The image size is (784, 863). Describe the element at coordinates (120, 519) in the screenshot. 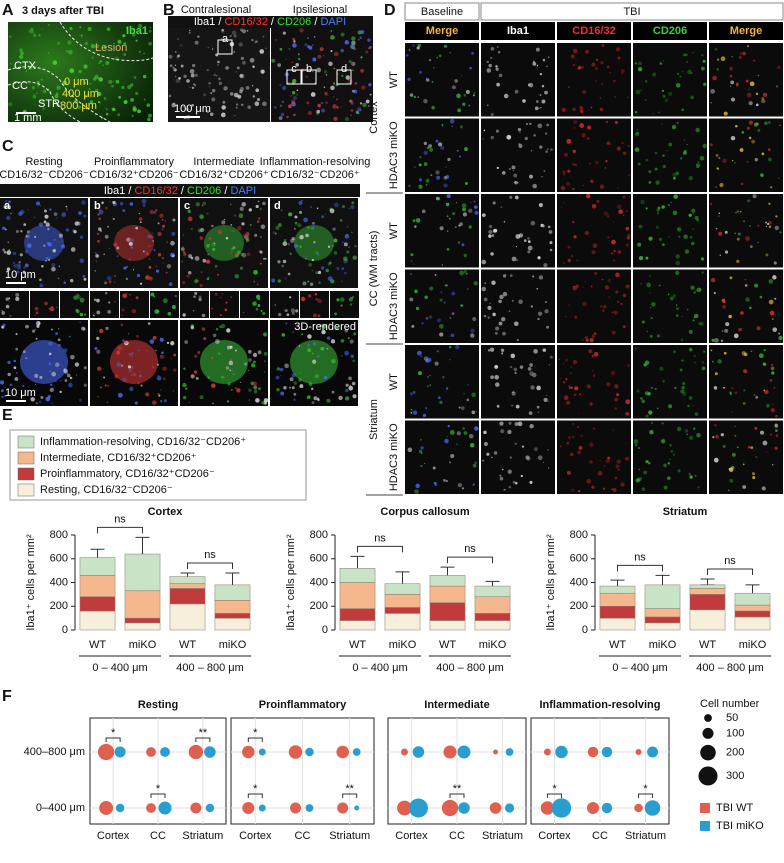

I see `significance-label: ns` at that location.